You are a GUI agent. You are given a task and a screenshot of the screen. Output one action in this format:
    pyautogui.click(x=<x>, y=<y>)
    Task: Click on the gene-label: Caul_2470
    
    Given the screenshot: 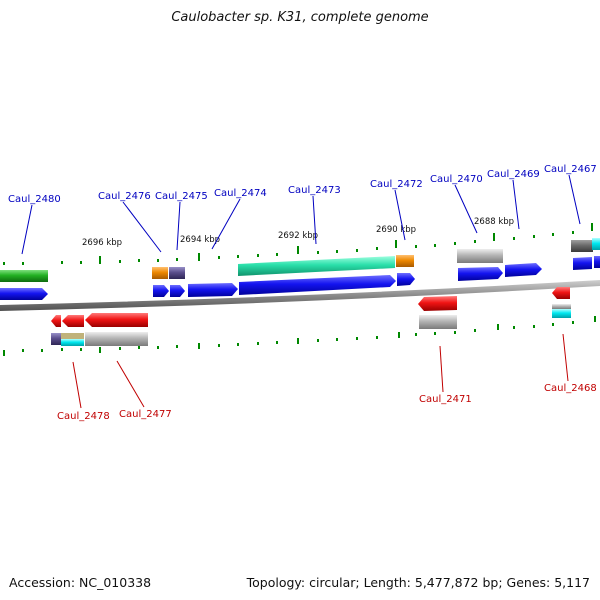 What is the action you would take?
    pyautogui.click(x=456, y=179)
    